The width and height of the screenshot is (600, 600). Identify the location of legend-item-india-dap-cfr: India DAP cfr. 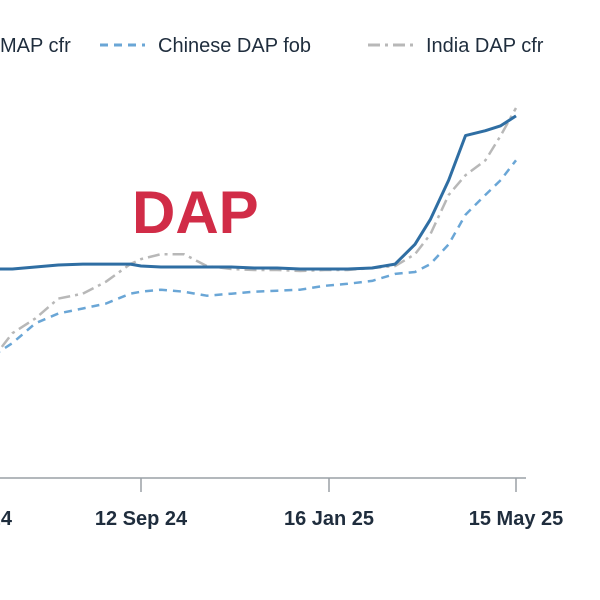
(456, 46).